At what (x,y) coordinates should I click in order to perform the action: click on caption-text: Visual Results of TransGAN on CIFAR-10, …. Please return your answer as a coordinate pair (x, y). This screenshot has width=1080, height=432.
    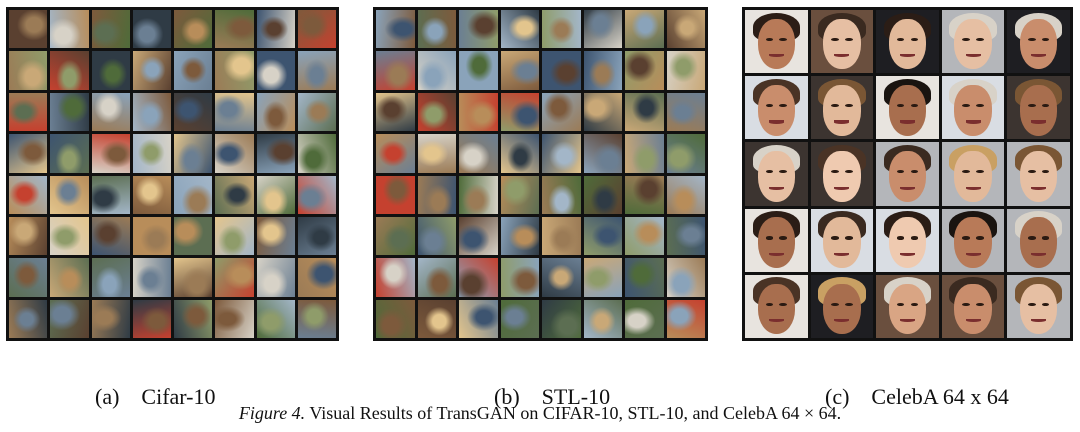
    Looking at the image, I should click on (575, 413).